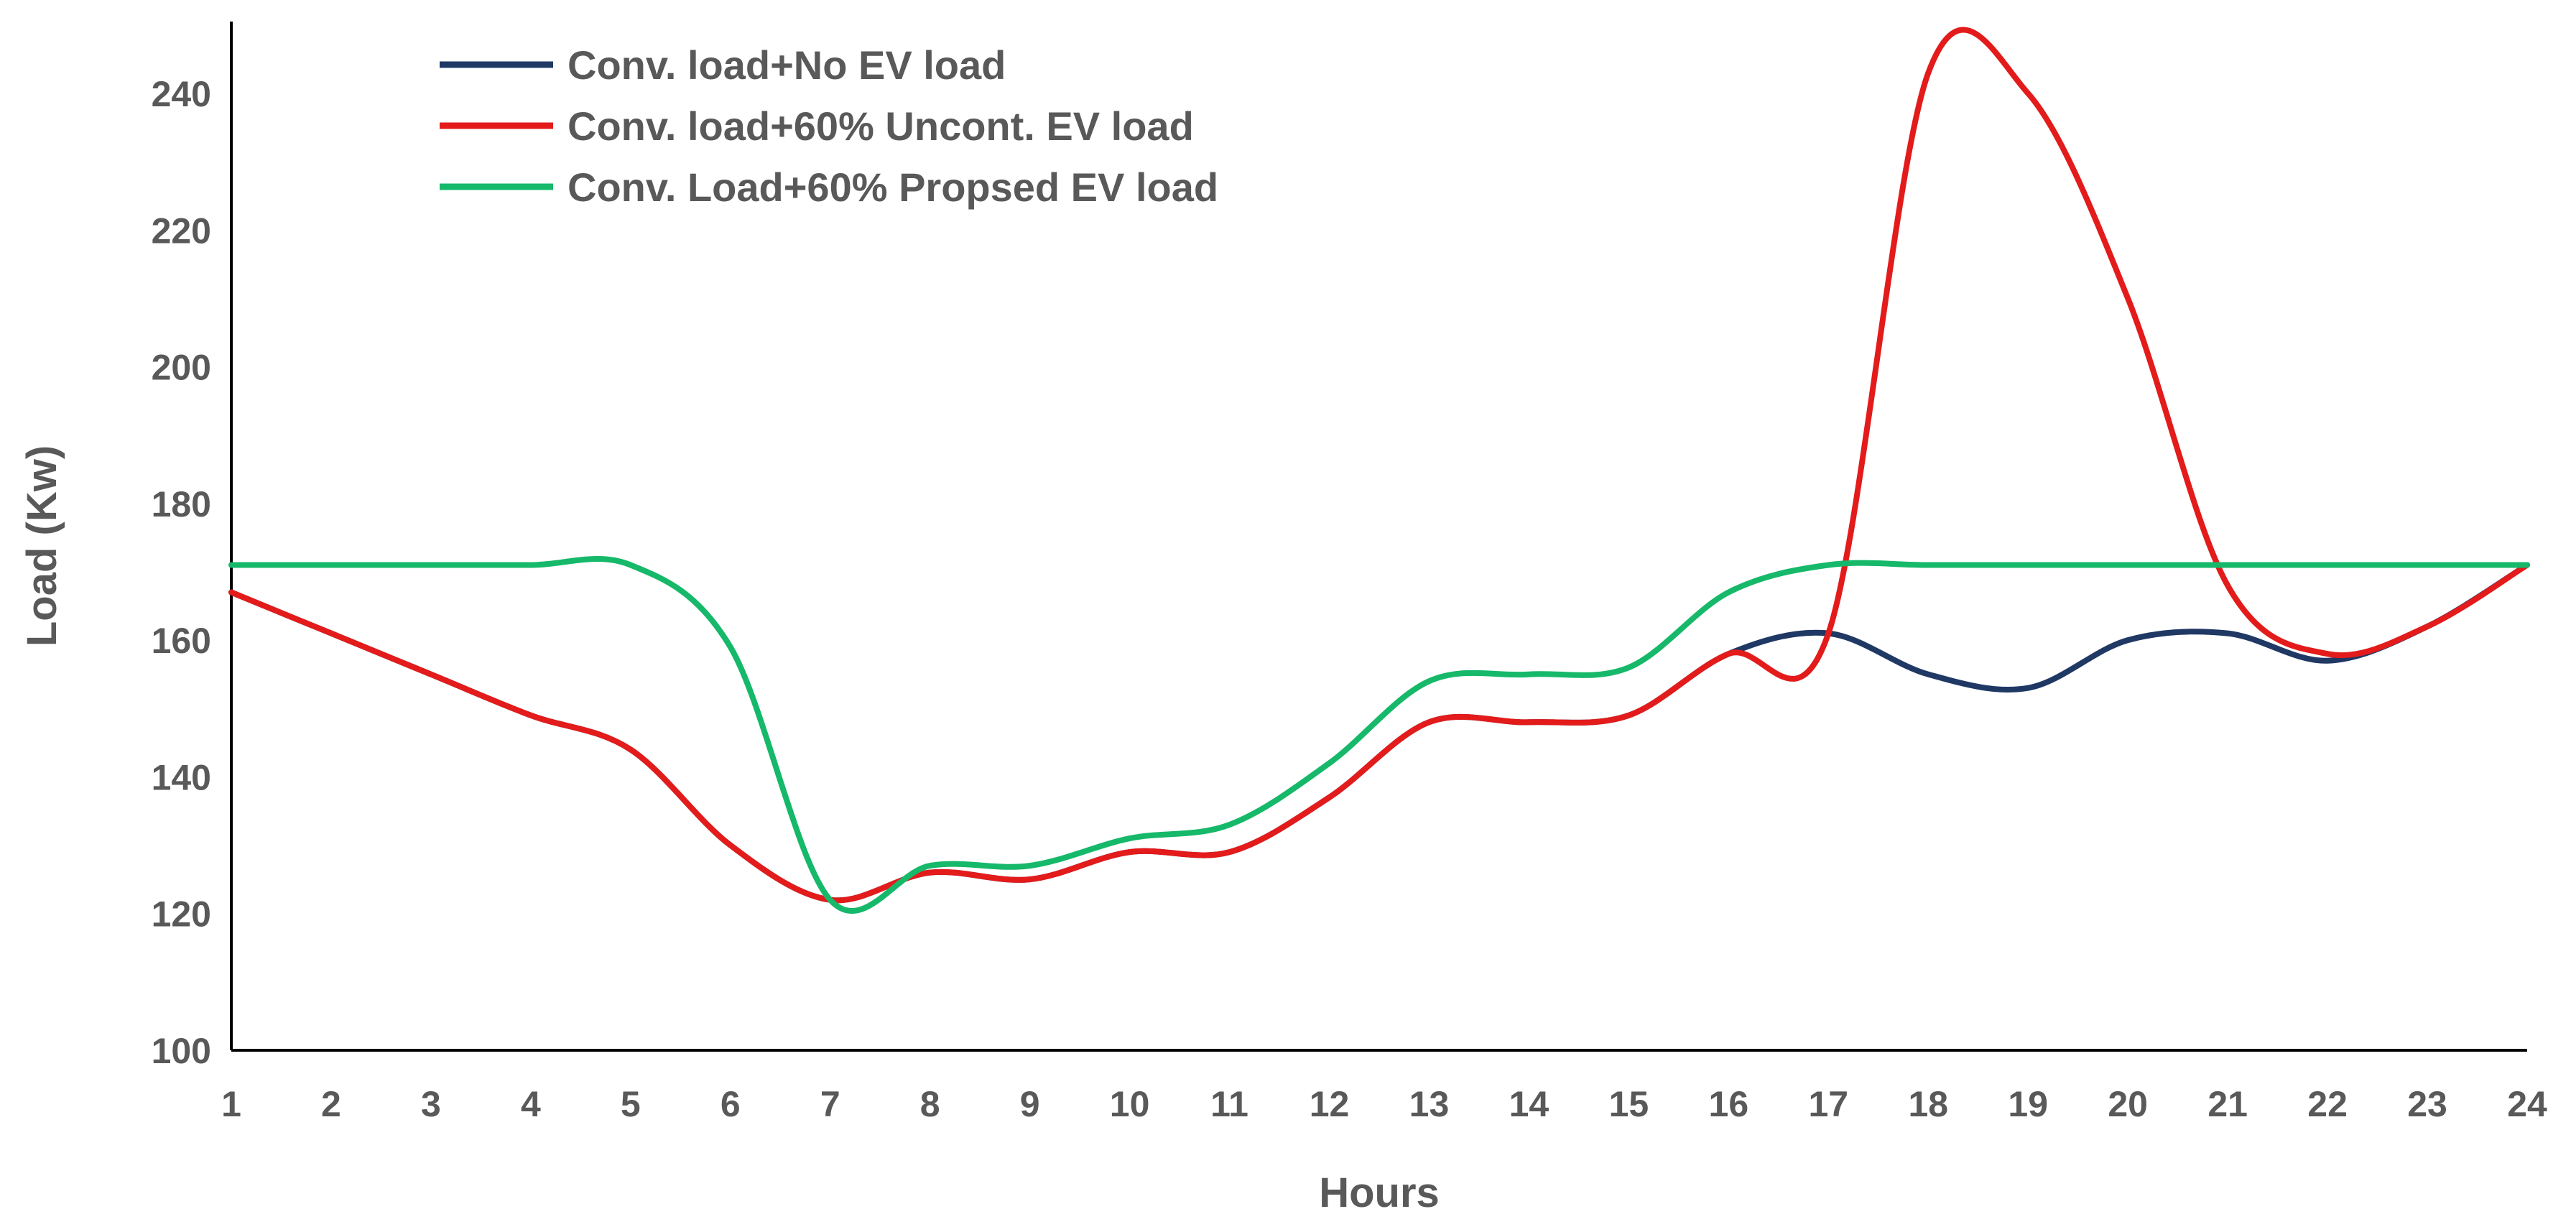 Image resolution: width=2576 pixels, height=1232 pixels. I want to click on x-tick-label: 8, so click(930, 1104).